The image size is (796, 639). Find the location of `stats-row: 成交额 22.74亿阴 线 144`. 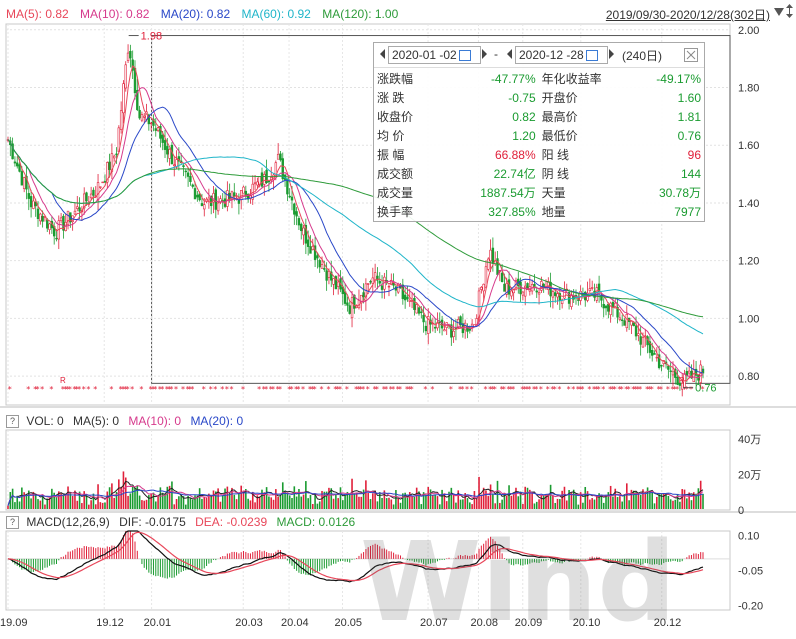

stats-row: 成交额 22.74亿阴 线 144 is located at coordinates (539, 173).